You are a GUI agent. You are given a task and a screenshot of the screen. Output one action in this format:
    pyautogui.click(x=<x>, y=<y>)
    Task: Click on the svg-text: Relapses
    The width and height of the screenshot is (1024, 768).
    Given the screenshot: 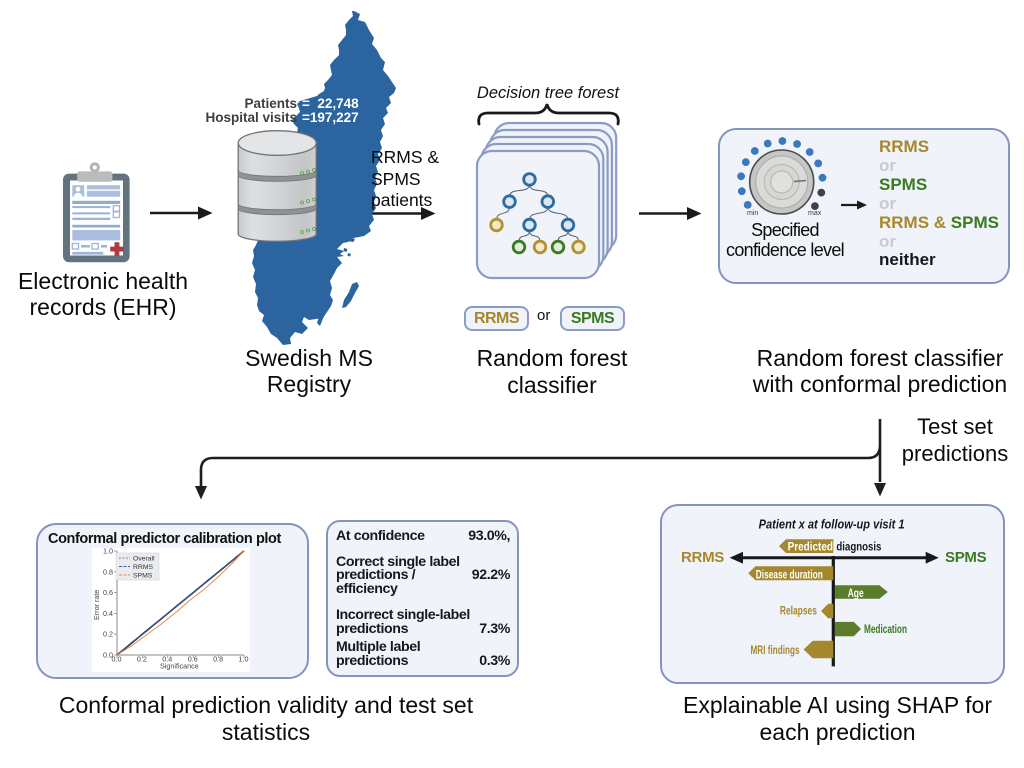 What is the action you would take?
    pyautogui.click(x=798, y=611)
    